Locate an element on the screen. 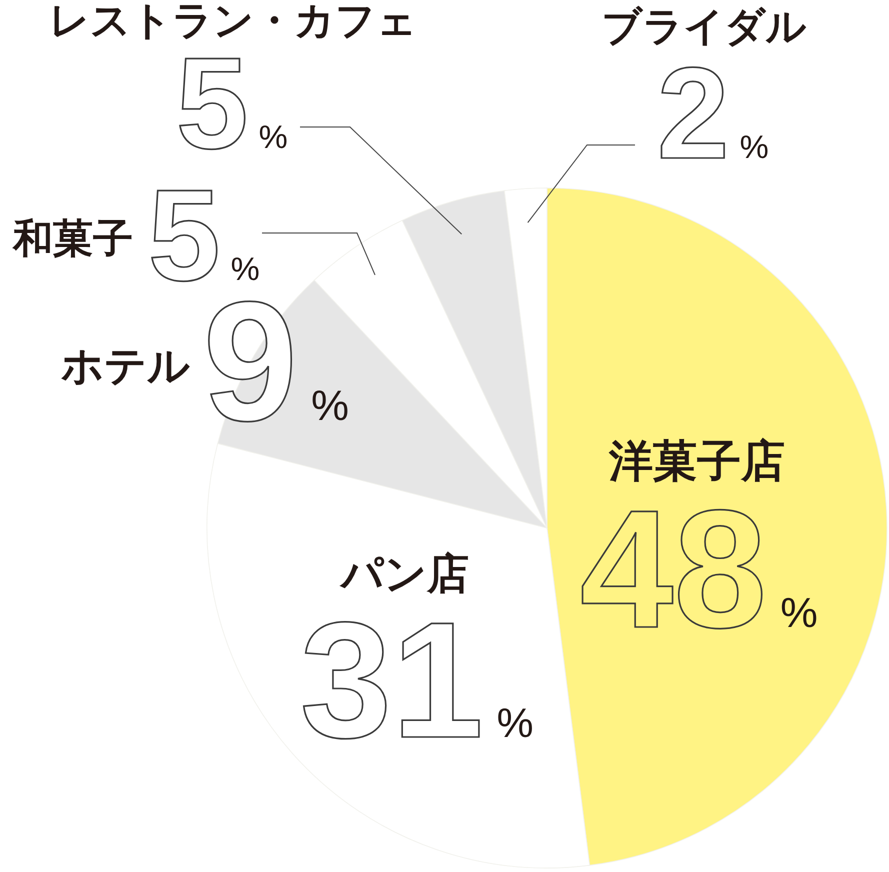 The height and width of the screenshot is (872, 889). slice-label: 和菓子 is located at coordinates (72, 239).